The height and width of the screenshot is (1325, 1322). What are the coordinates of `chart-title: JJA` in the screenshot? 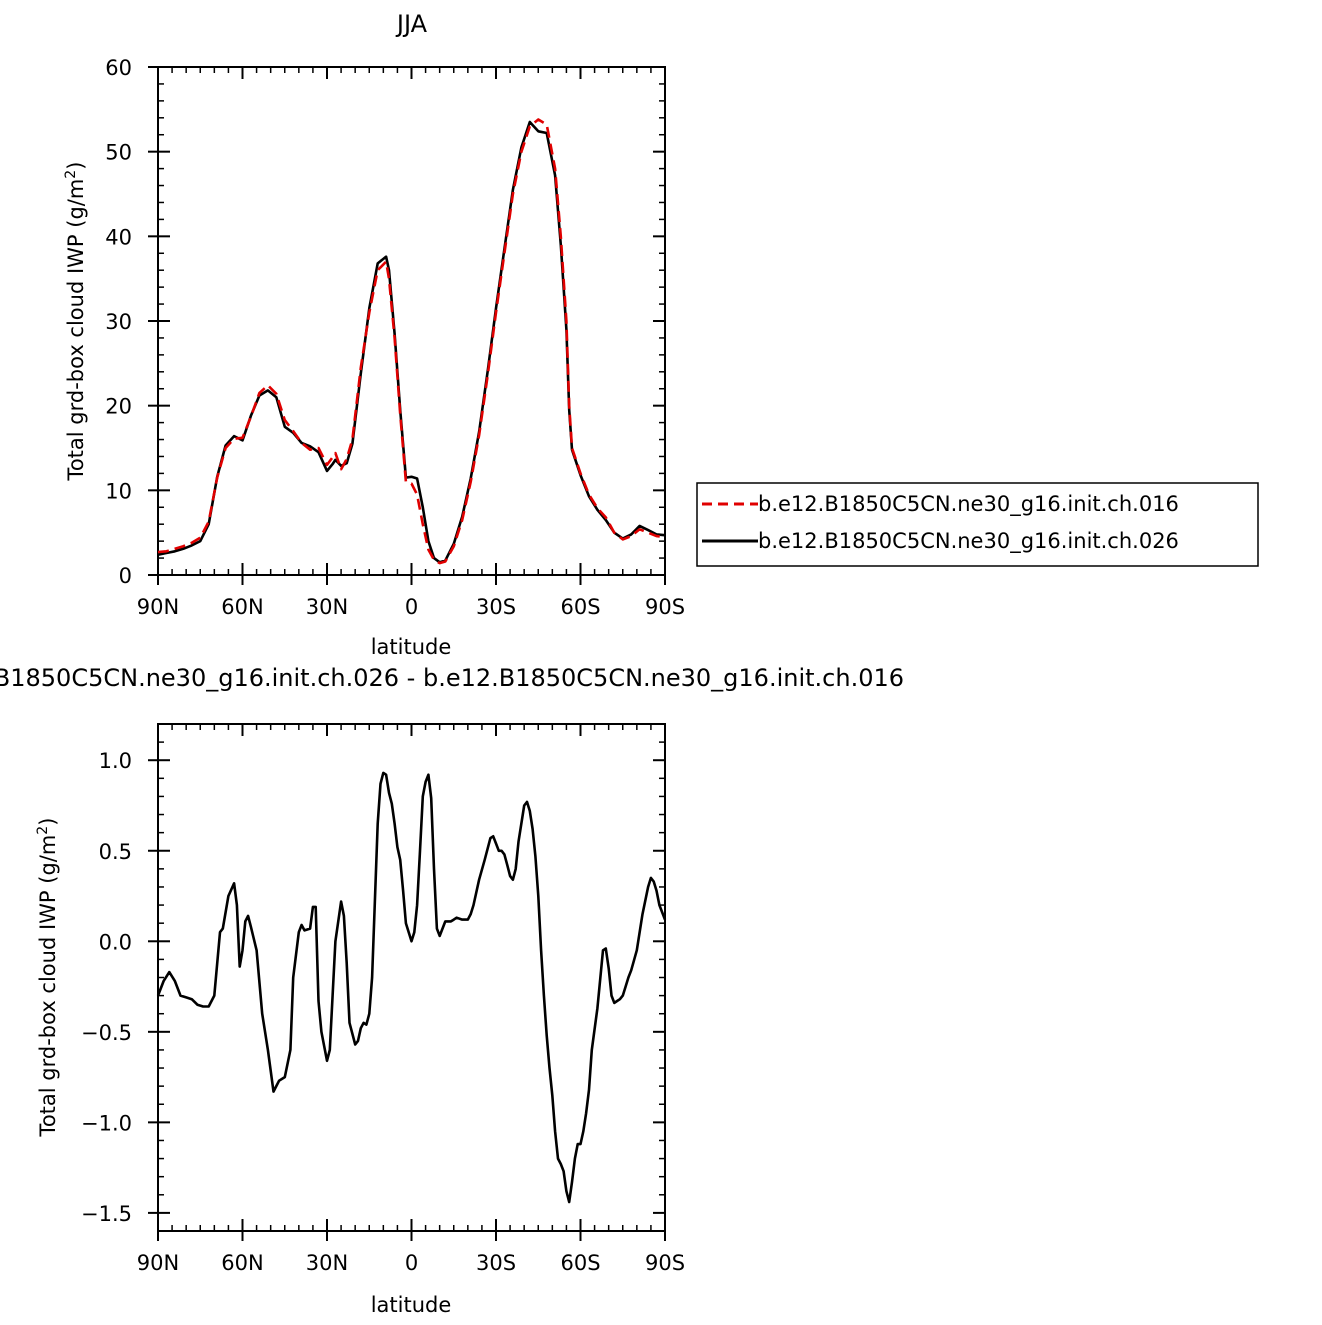 It's located at (411, 24).